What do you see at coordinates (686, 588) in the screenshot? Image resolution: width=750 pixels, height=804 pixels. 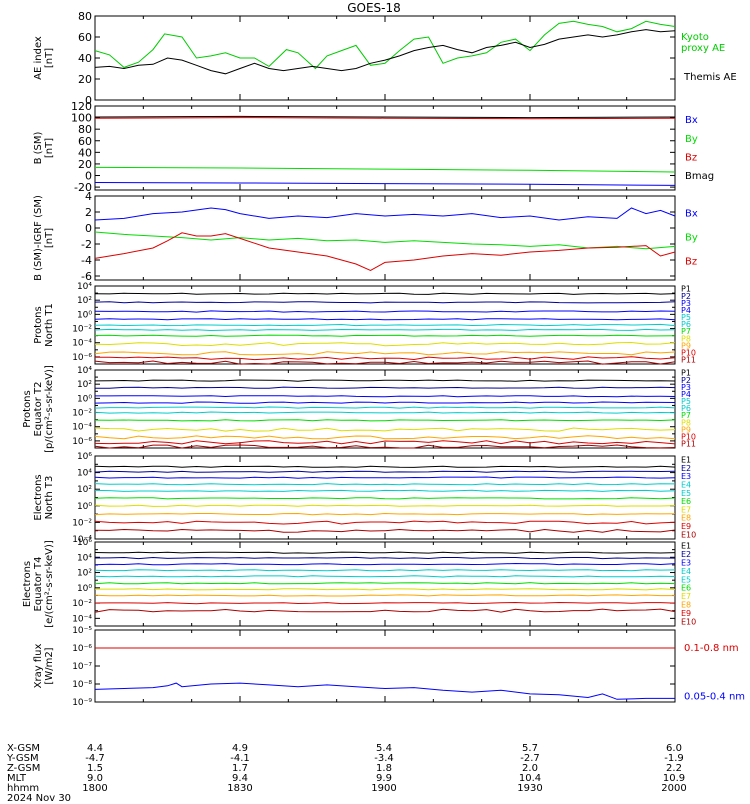 I see `legend-entry: E6` at bounding box center [686, 588].